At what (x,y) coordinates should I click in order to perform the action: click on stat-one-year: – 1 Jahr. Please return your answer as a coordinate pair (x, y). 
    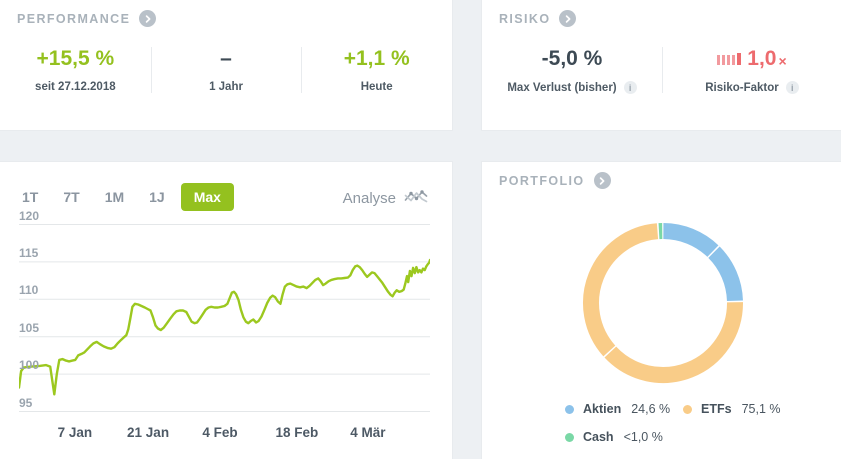
    Looking at the image, I should click on (226, 70).